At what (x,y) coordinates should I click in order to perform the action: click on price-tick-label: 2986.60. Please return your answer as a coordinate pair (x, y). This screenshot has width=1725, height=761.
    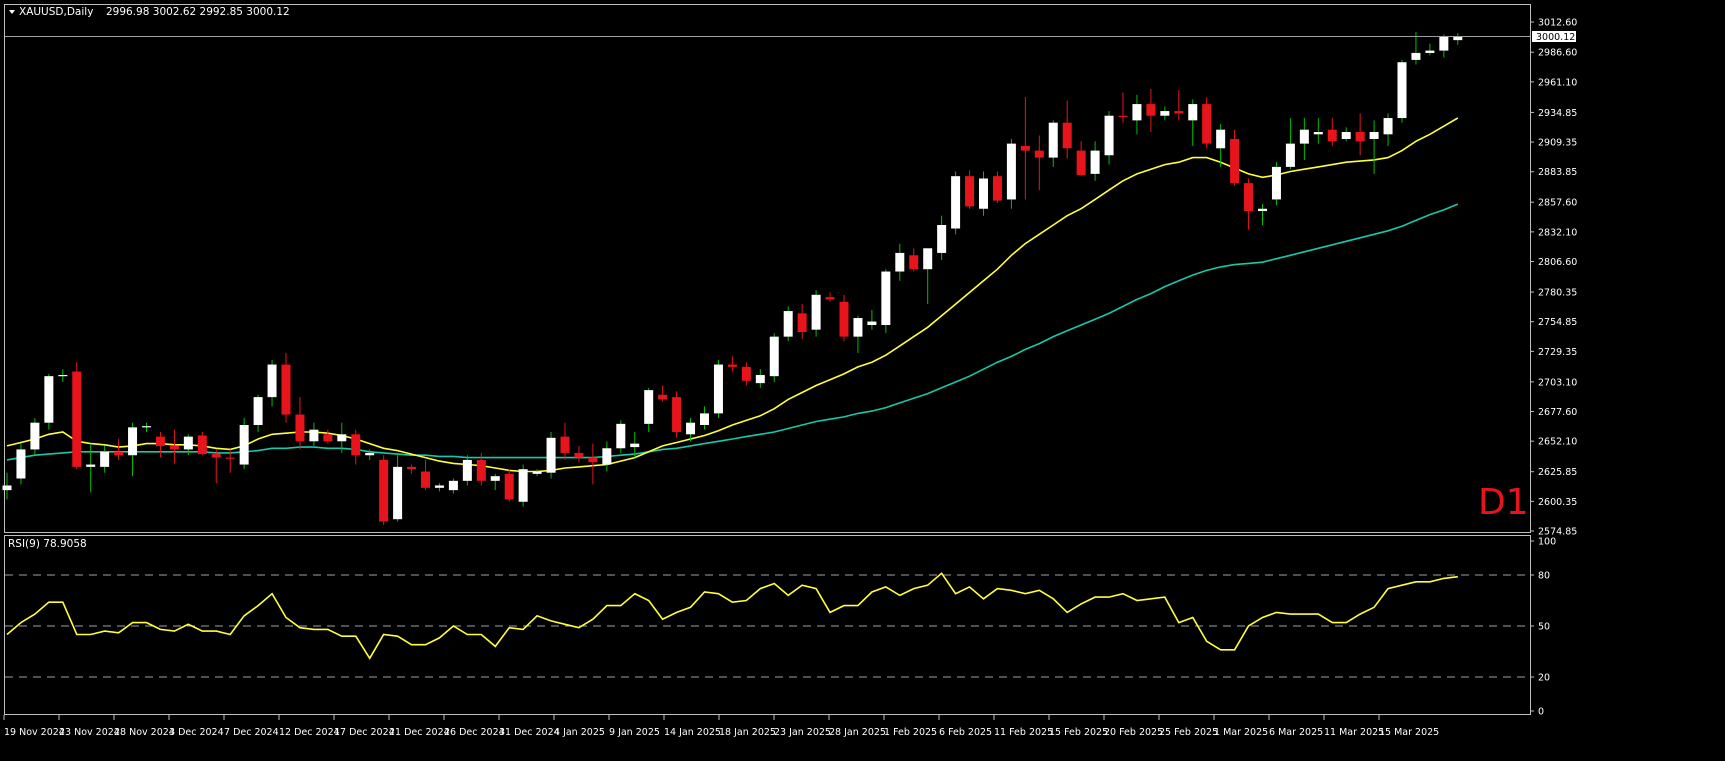
    Looking at the image, I should click on (1557, 53).